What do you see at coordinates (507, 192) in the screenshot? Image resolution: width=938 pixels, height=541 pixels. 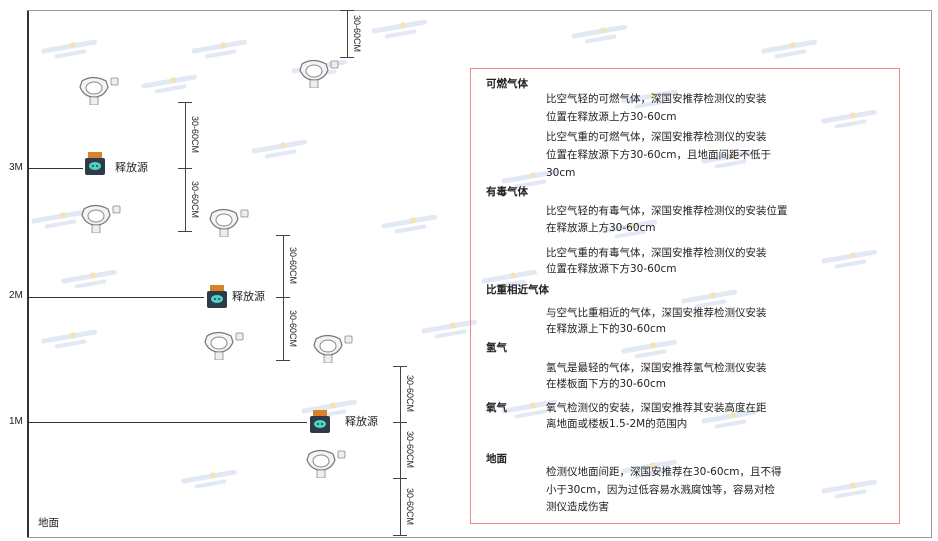 I see `note-heading: 有毒气体` at bounding box center [507, 192].